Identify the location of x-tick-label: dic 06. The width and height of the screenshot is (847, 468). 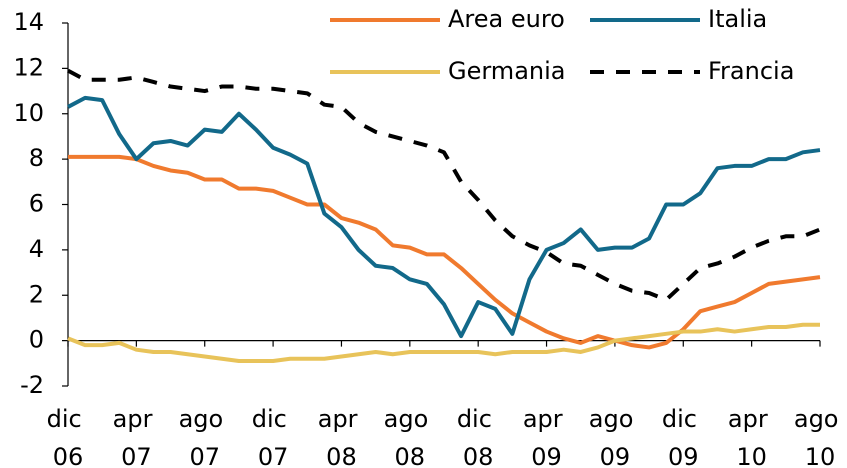
(68, 436).